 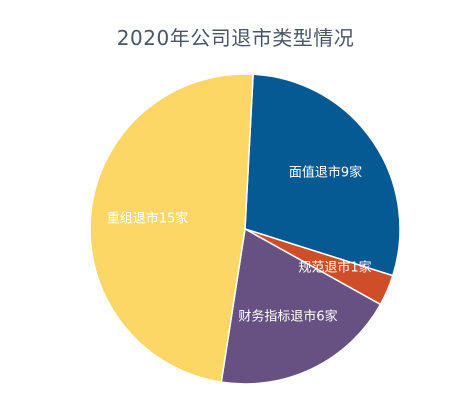 I want to click on slice-label-0: 面值退市9家, so click(x=325, y=173).